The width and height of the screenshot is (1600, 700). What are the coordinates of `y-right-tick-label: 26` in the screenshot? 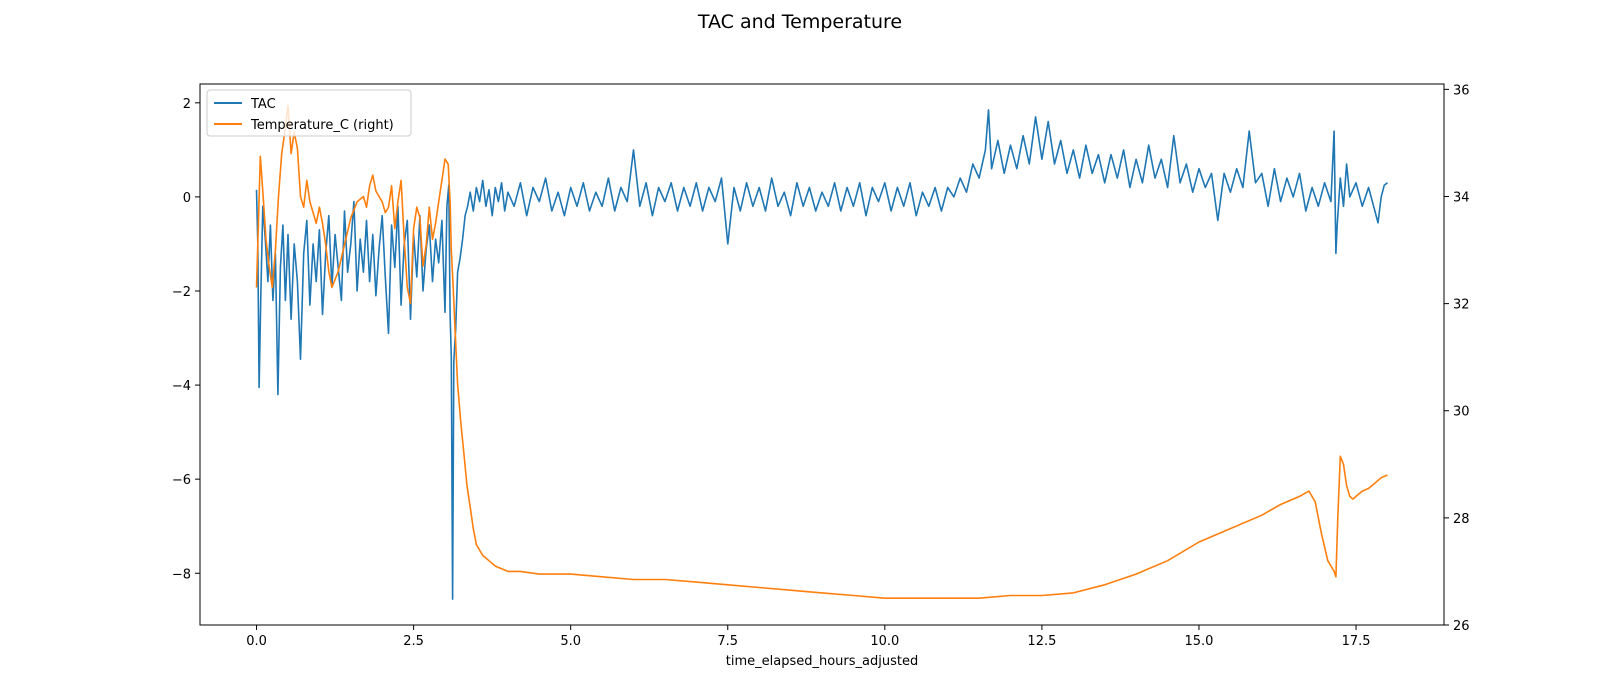 It's located at (1461, 626).